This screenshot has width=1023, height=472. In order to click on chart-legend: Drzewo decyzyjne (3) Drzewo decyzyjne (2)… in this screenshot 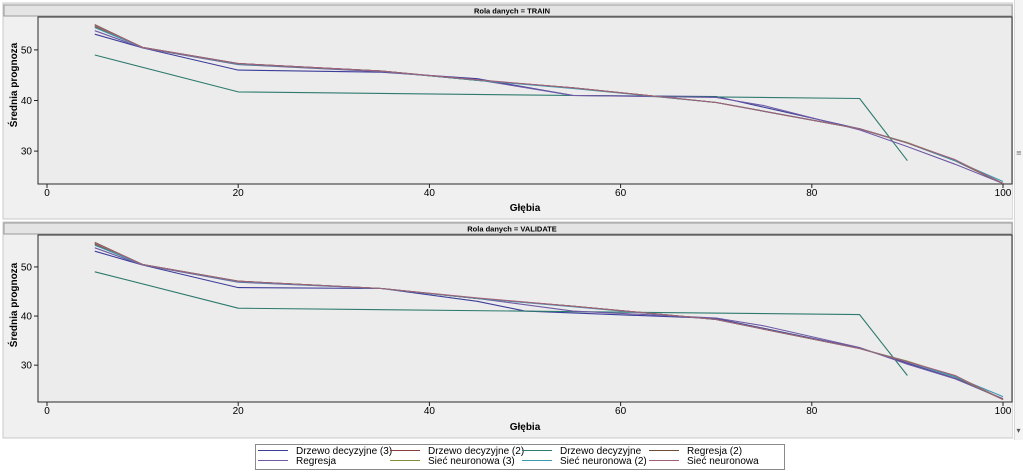, I will do `click(520, 457)`.